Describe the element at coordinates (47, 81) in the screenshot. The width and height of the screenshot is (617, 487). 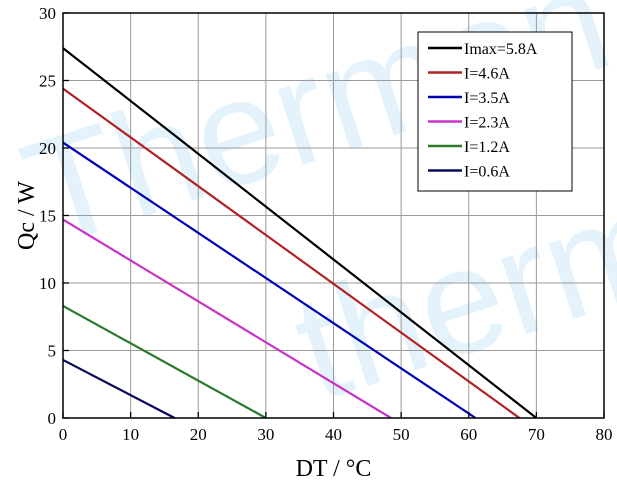
I see `y-tick-label: 25` at that location.